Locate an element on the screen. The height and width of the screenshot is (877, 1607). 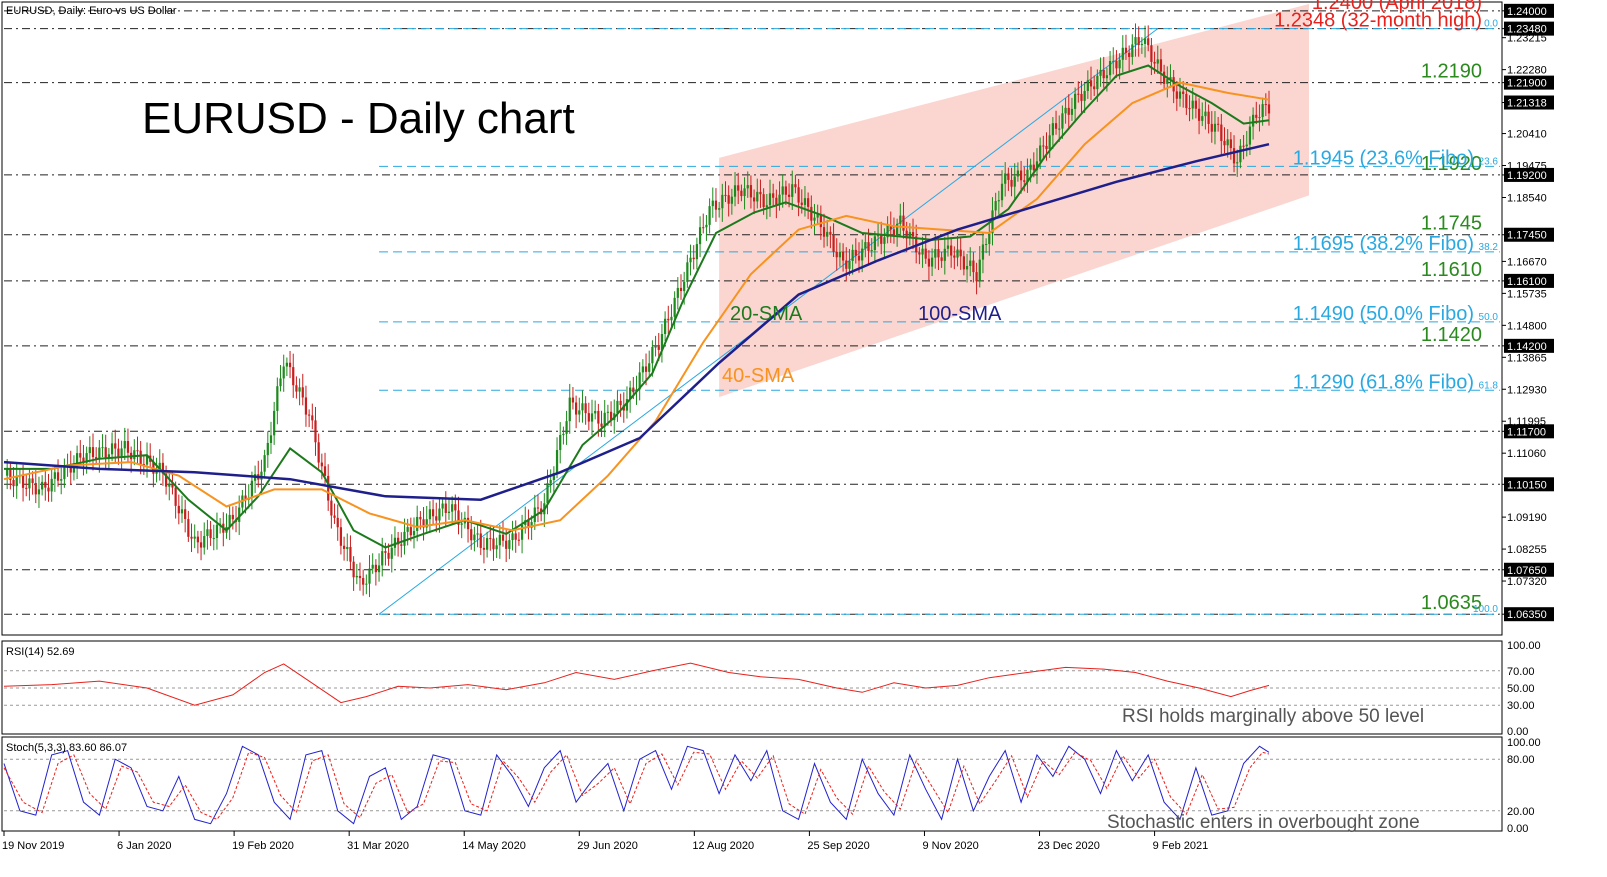
fibo-percent-tag: 50.0 is located at coordinates (1489, 317).